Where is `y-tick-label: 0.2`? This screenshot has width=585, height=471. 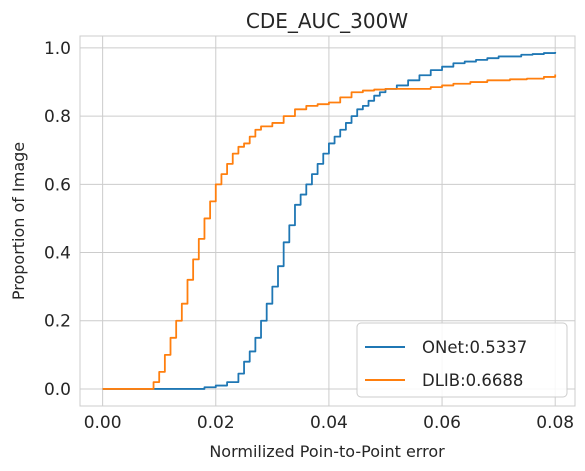 y-tick-label: 0.2 is located at coordinates (57, 322).